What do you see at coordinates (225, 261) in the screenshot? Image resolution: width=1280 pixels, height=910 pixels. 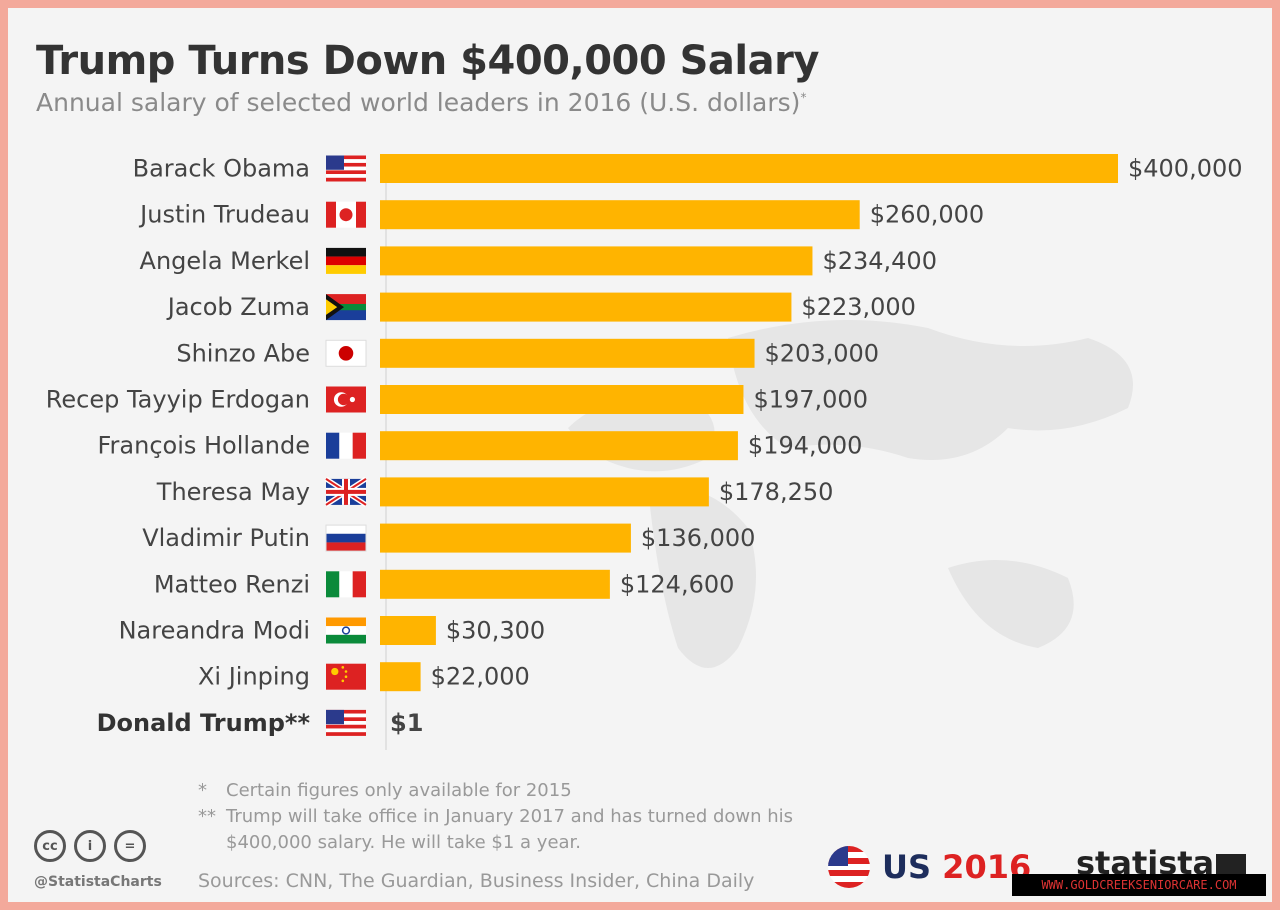 I see `category-label: Angela Merkel` at bounding box center [225, 261].